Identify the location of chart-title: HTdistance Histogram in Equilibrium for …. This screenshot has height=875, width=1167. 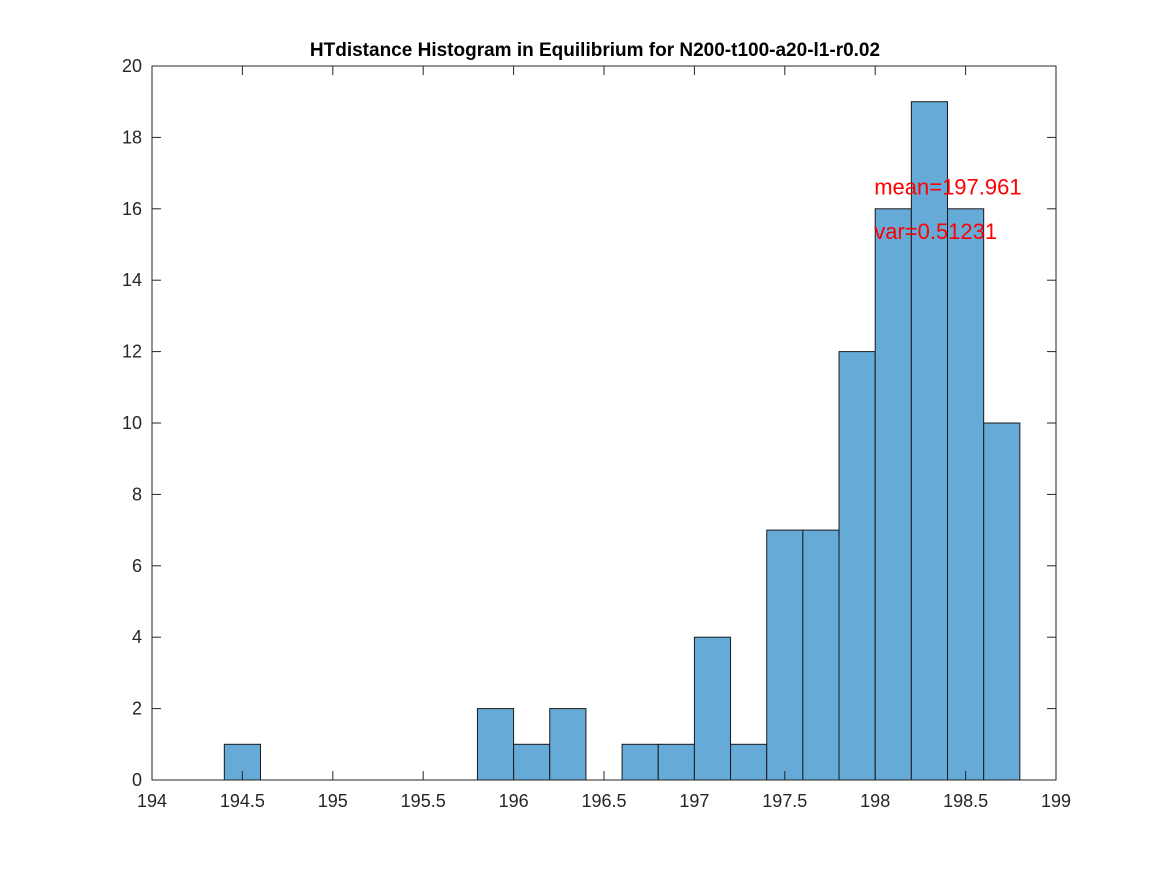
(595, 50).